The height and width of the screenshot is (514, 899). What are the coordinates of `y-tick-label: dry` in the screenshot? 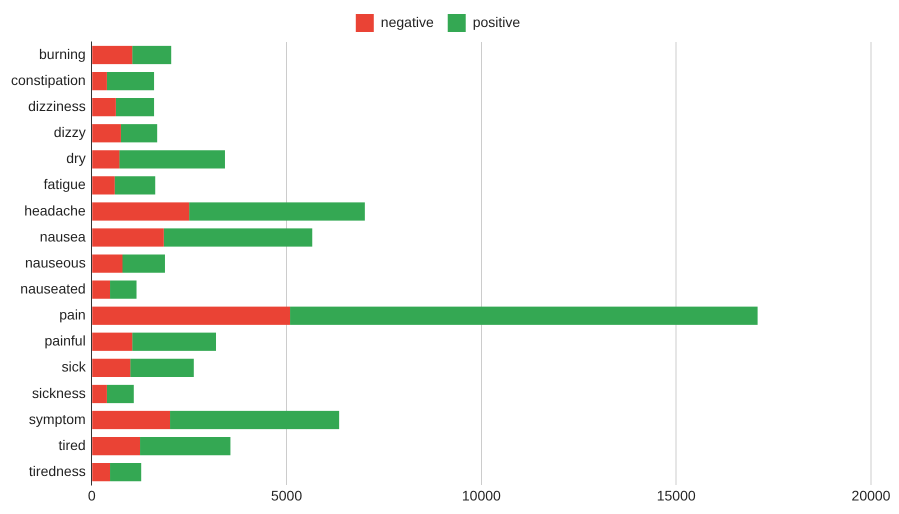 It's located at (76, 158).